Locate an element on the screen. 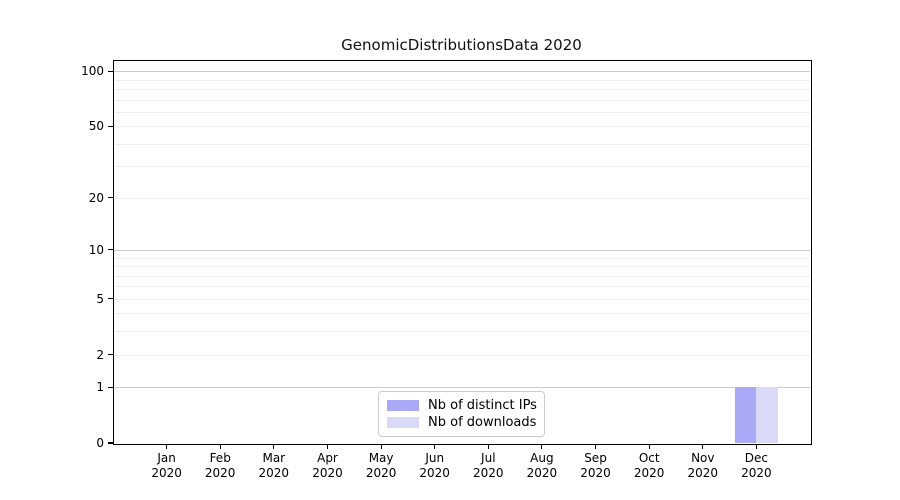 This screenshot has width=900, height=500. y-axis-tick-label: 2 is located at coordinates (100, 354).